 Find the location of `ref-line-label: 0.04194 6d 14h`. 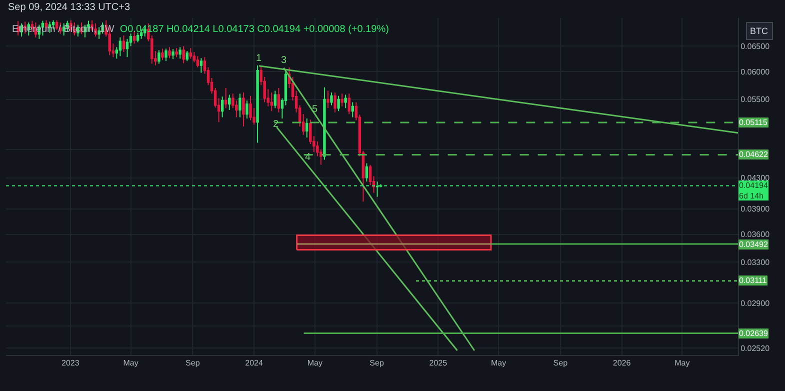

ref-line-label: 0.04194 6d 14h is located at coordinates (753, 190).